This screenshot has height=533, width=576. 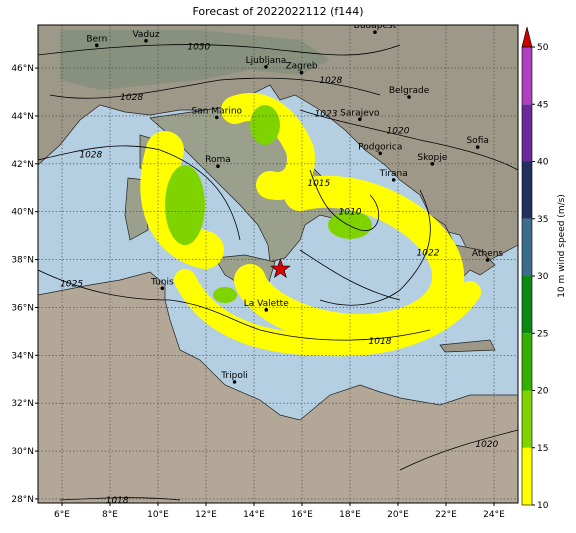 What do you see at coordinates (22, 500) in the screenshot?
I see `y-tick-label: 28°N` at bounding box center [22, 500].